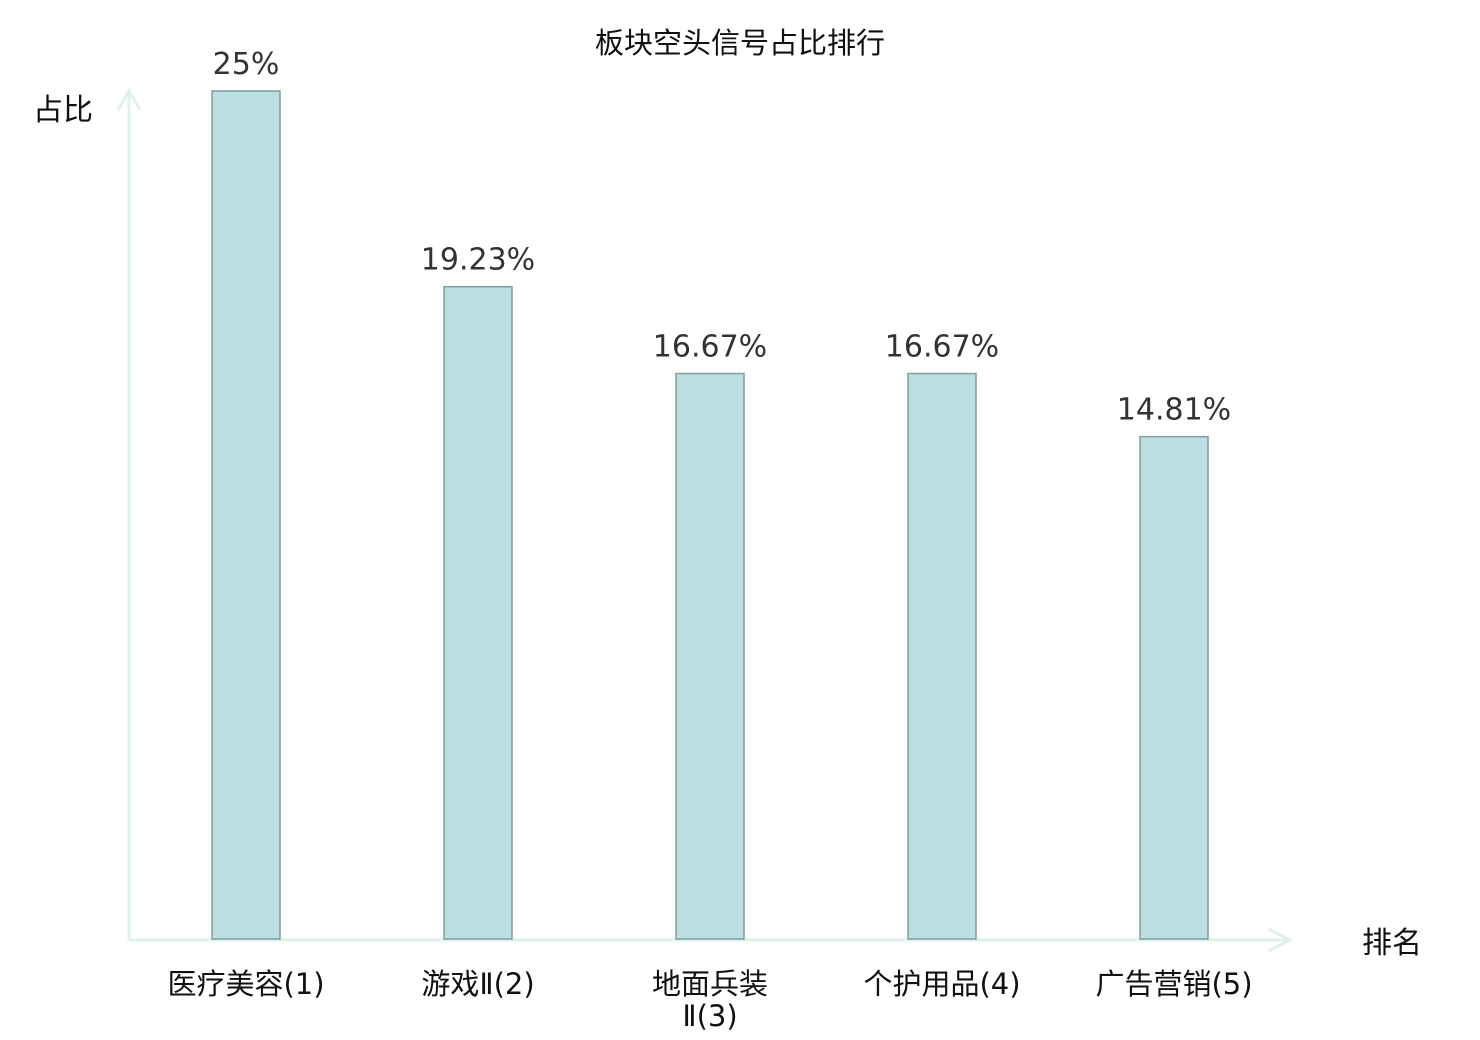 Image resolution: width=1480 pixels, height=1040 pixels. What do you see at coordinates (129, 99) in the screenshot?
I see `y-axis-arrow-icon` at bounding box center [129, 99].